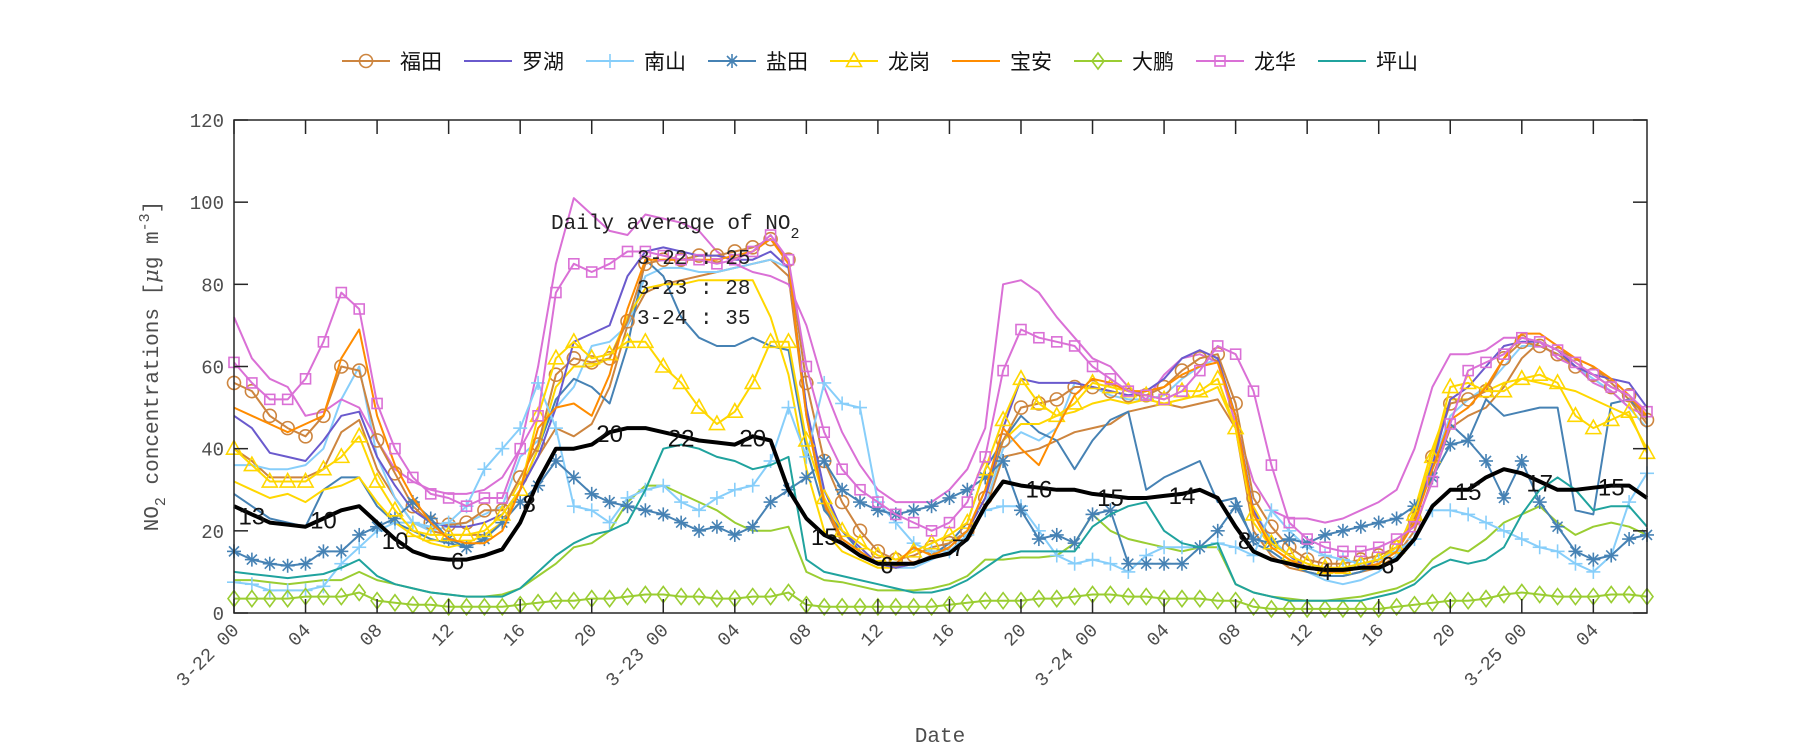 The image size is (1800, 750). I want to click on legend-label: 南山, so click(665, 62).